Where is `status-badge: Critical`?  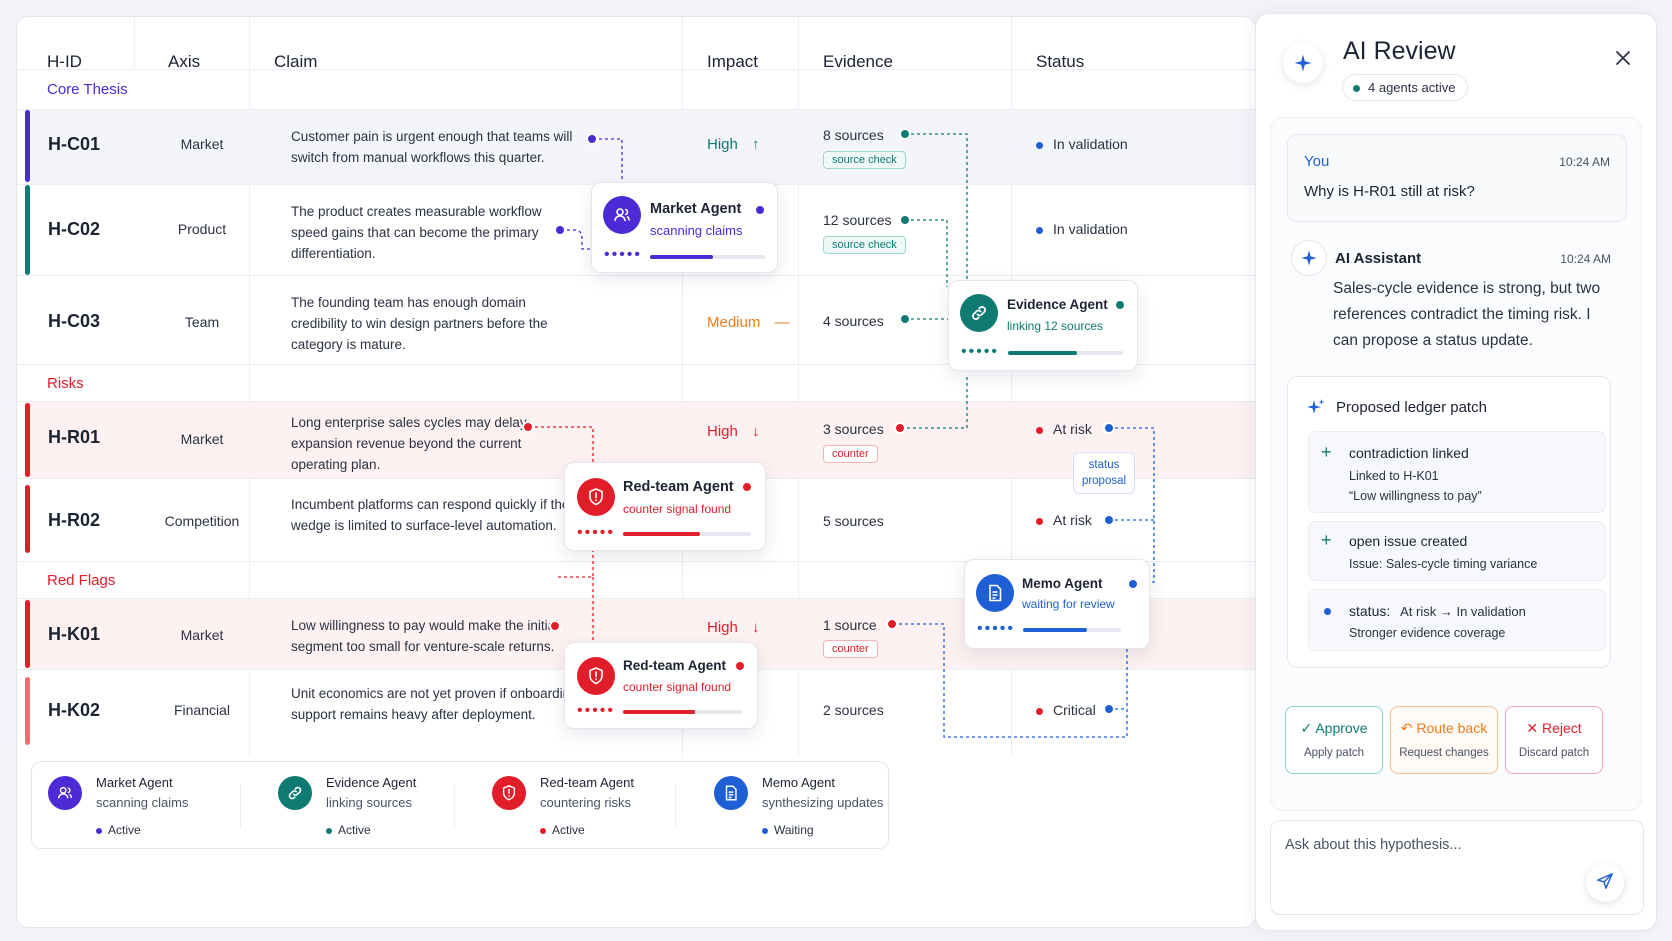 status-badge: Critical is located at coordinates (1066, 710).